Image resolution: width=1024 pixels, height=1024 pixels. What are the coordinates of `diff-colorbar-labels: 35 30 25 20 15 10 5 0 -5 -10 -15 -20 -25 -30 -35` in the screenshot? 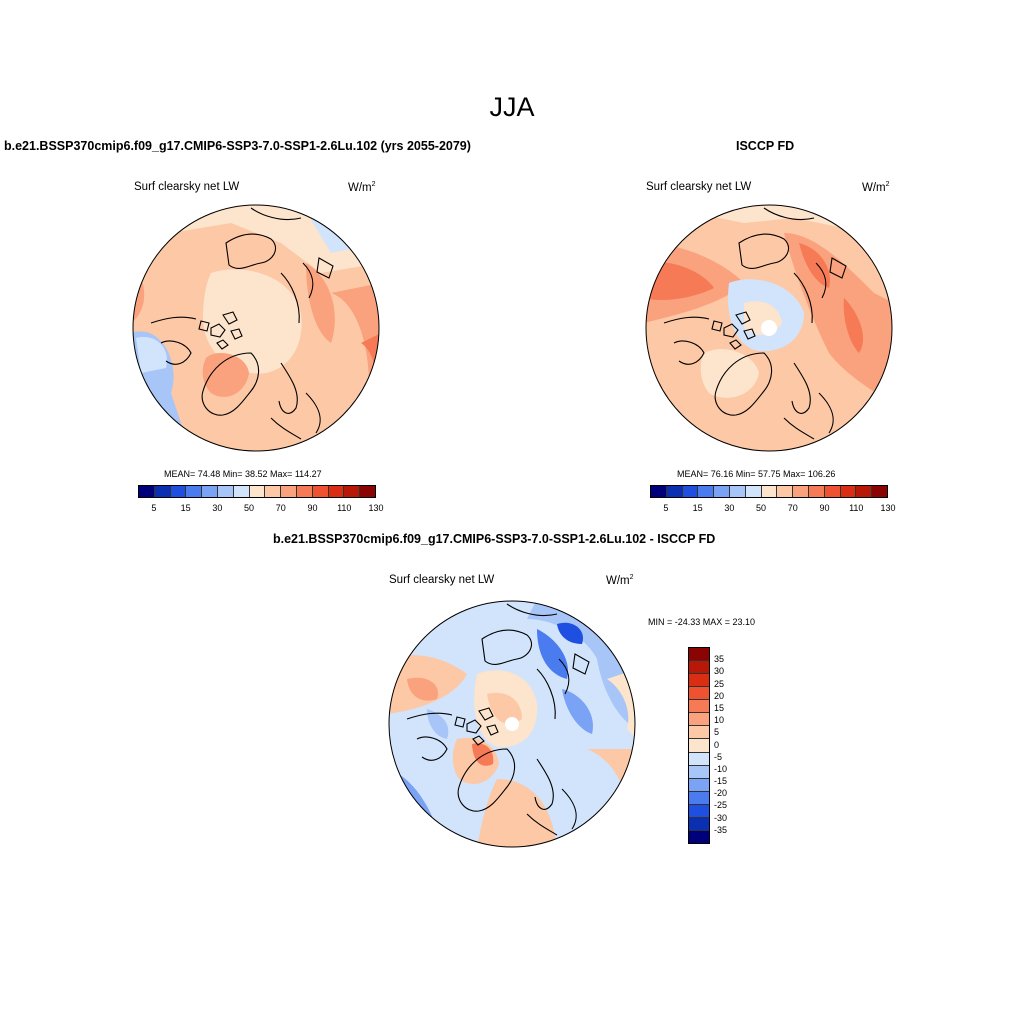 It's located at (734, 744).